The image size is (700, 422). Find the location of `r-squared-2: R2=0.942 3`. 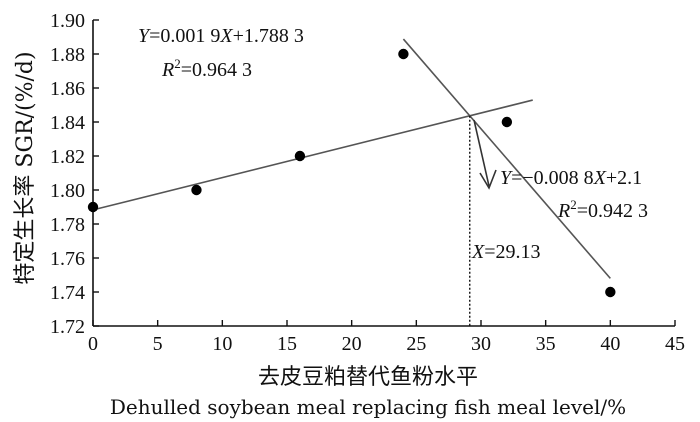

r-squared-2: R2=0.942 3 is located at coordinates (602, 209).